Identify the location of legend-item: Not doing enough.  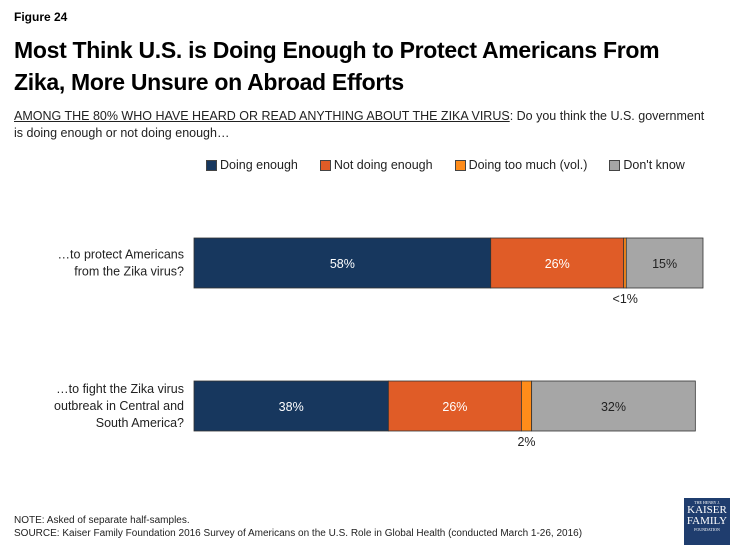
(376, 165).